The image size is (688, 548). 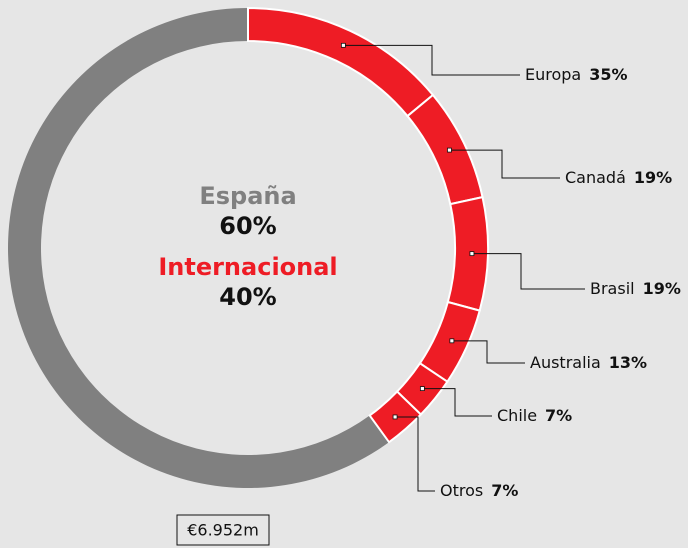 What do you see at coordinates (247, 267) in the screenshot?
I see `internacional-label: Internacional` at bounding box center [247, 267].